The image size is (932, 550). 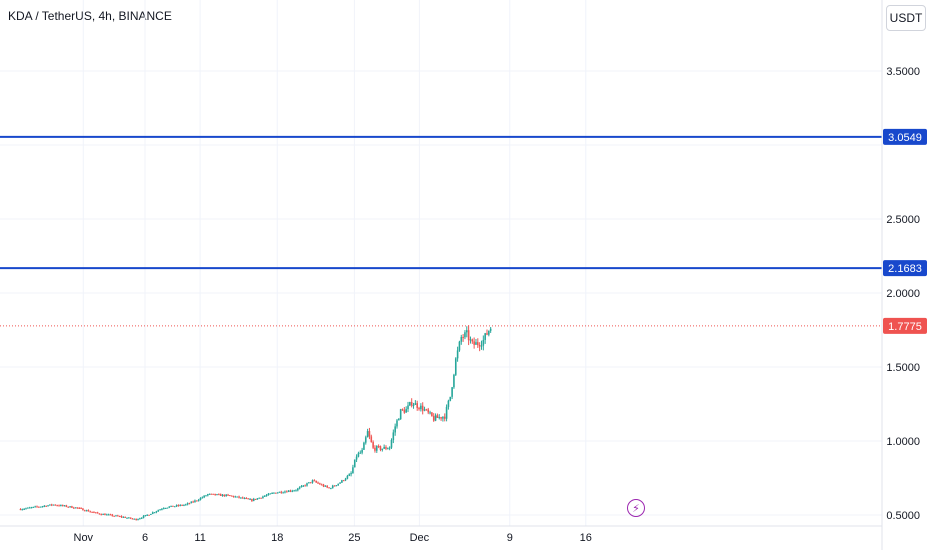 What do you see at coordinates (903, 442) in the screenshot?
I see `y-tick-label: 1.0000` at bounding box center [903, 442].